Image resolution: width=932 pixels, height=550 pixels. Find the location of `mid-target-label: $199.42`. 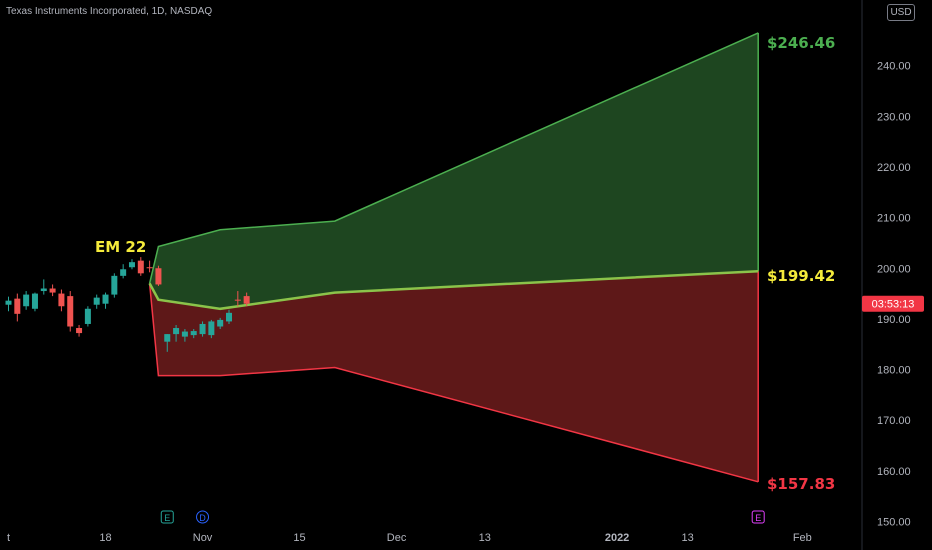

mid-target-label: $199.42 is located at coordinates (801, 276).